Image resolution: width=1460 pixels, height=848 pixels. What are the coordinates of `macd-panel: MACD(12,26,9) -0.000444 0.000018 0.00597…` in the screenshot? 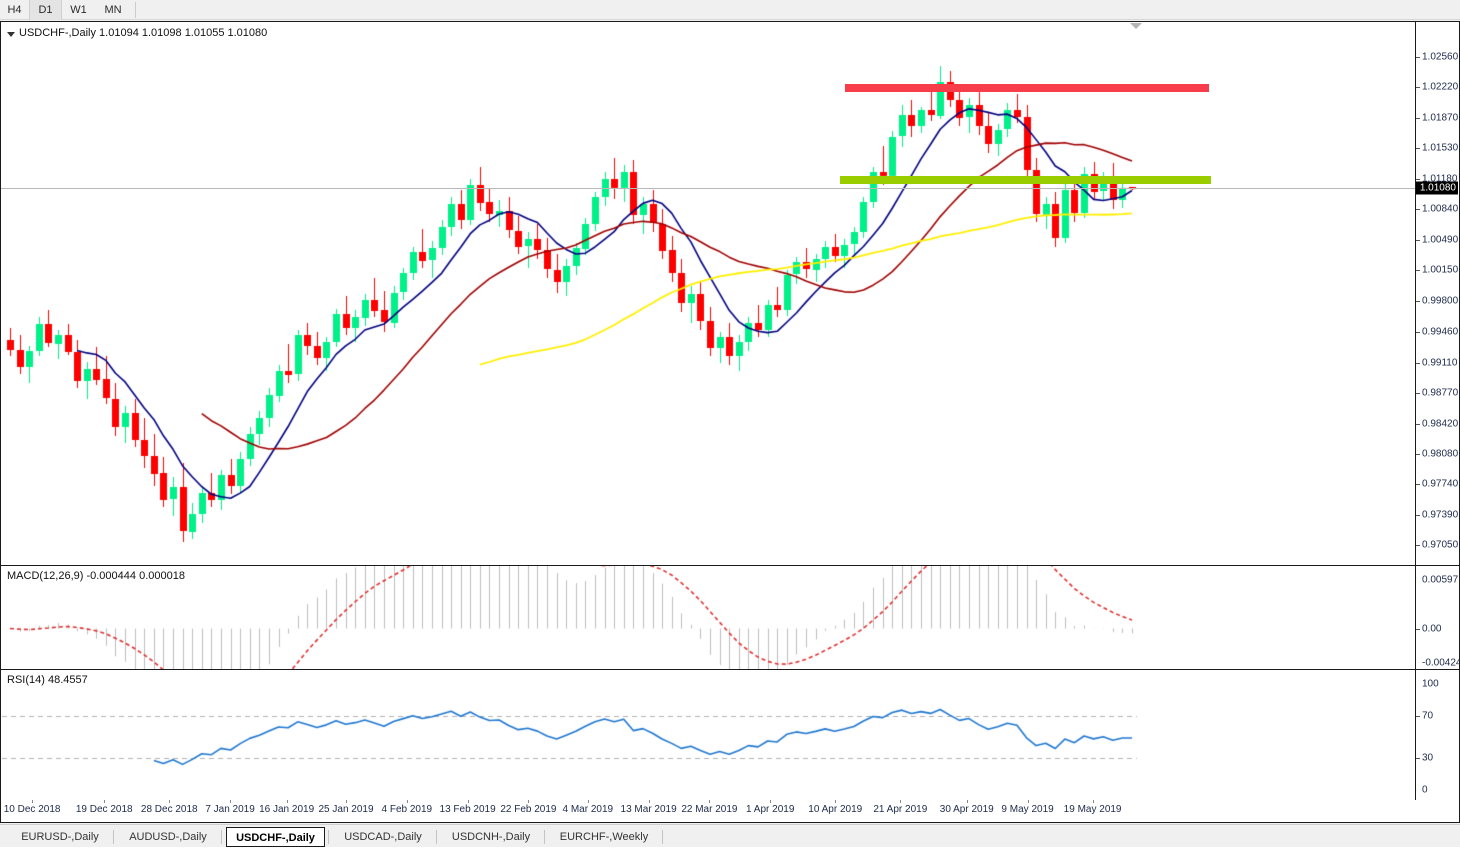 It's located at (730, 617).